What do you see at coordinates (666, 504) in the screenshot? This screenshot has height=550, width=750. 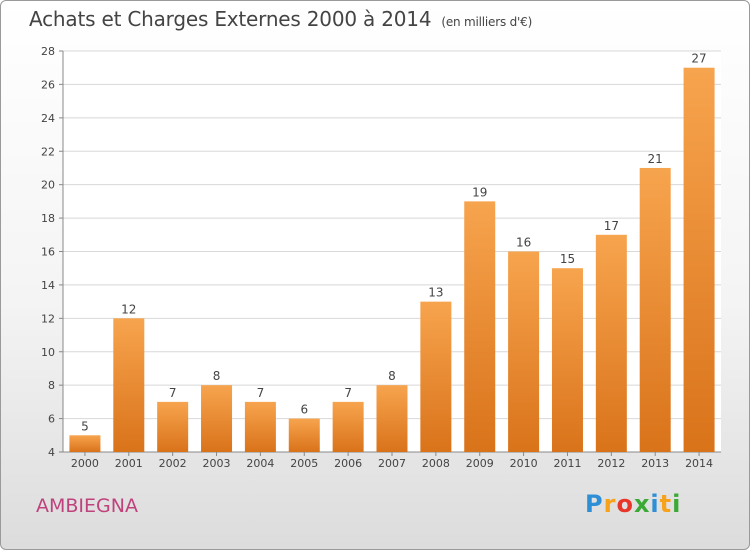 I see `brand-letter: t` at bounding box center [666, 504].